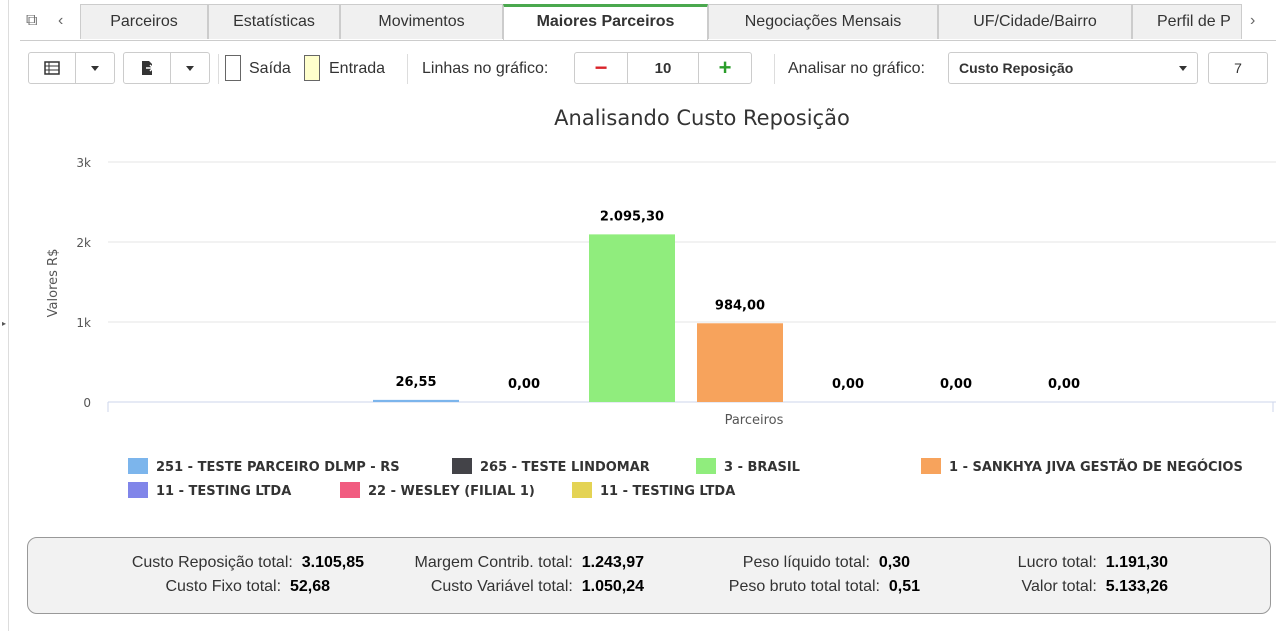 The width and height of the screenshot is (1276, 631). I want to click on table-icon, so click(52, 68).